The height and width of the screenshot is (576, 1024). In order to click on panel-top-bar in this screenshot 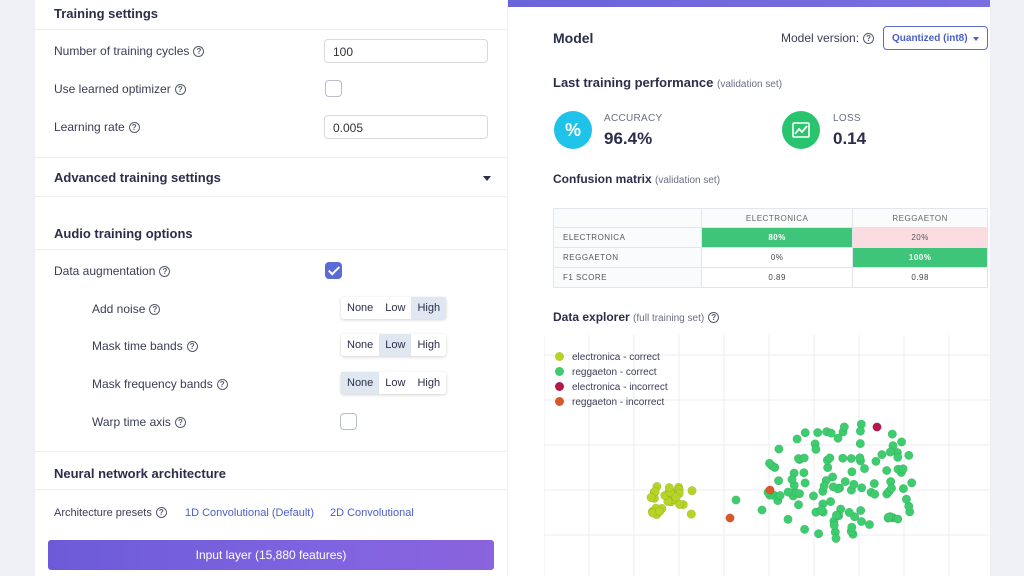, I will do `click(749, 3)`.